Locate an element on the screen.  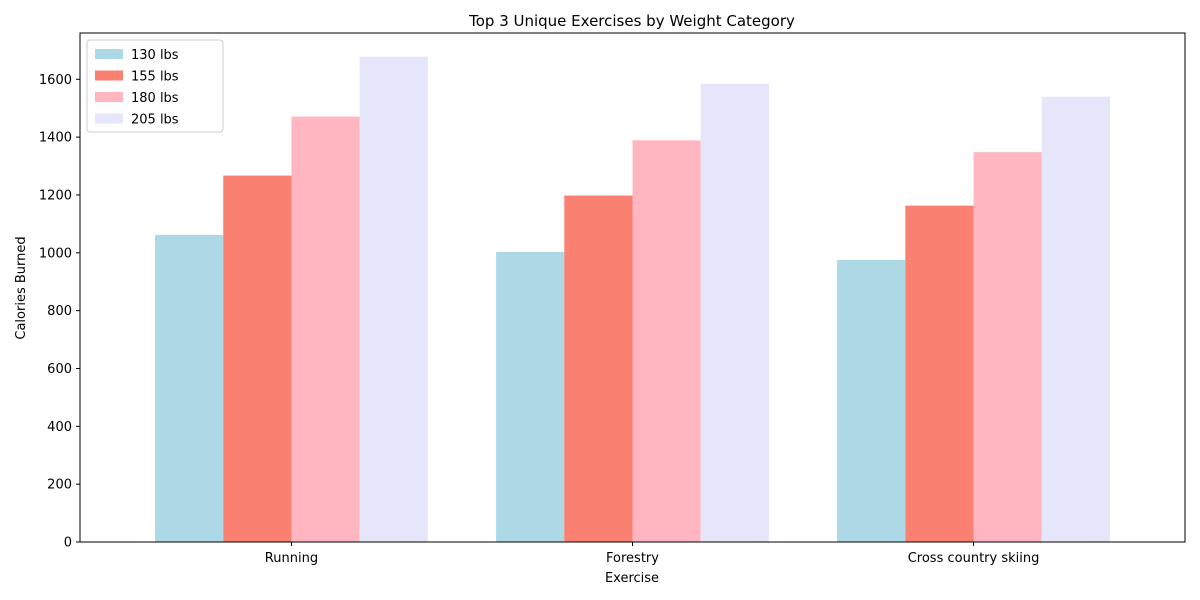
bar-155-lbs-forestry is located at coordinates (598, 368).